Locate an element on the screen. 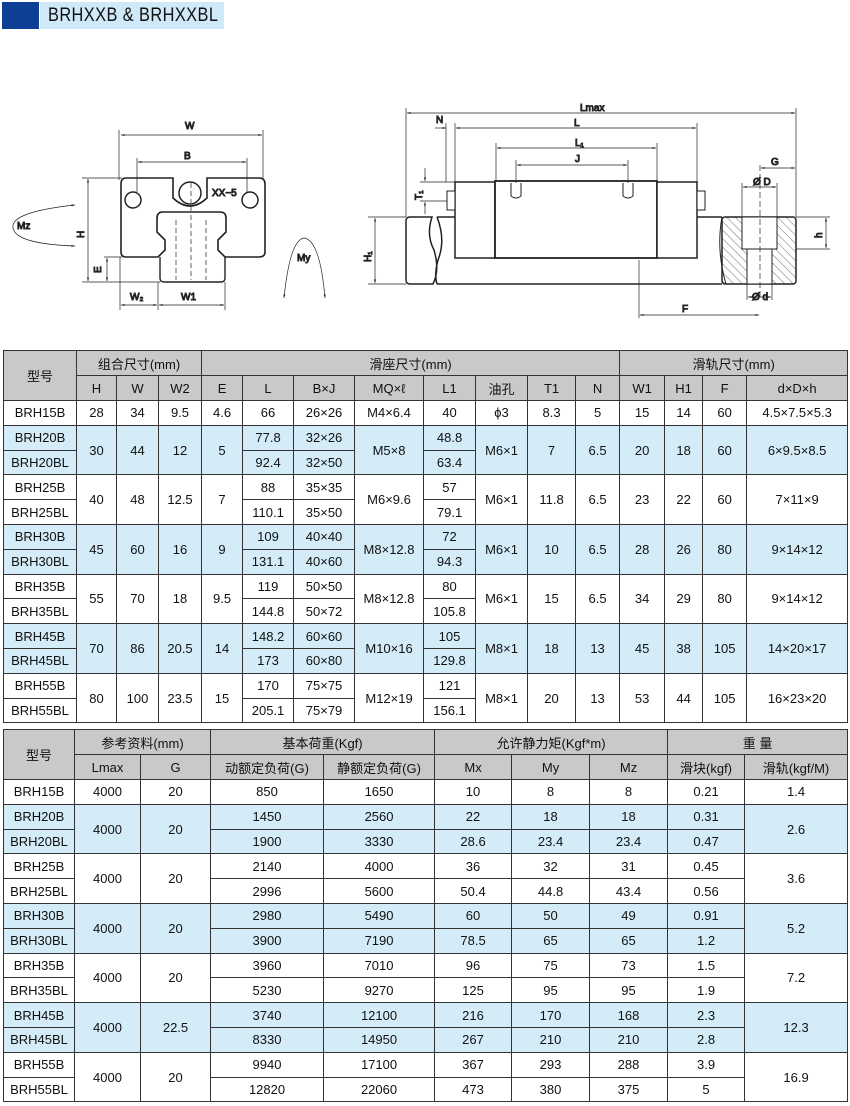 The height and width of the screenshot is (1106, 850). value-cell: 77.8 is located at coordinates (268, 437).